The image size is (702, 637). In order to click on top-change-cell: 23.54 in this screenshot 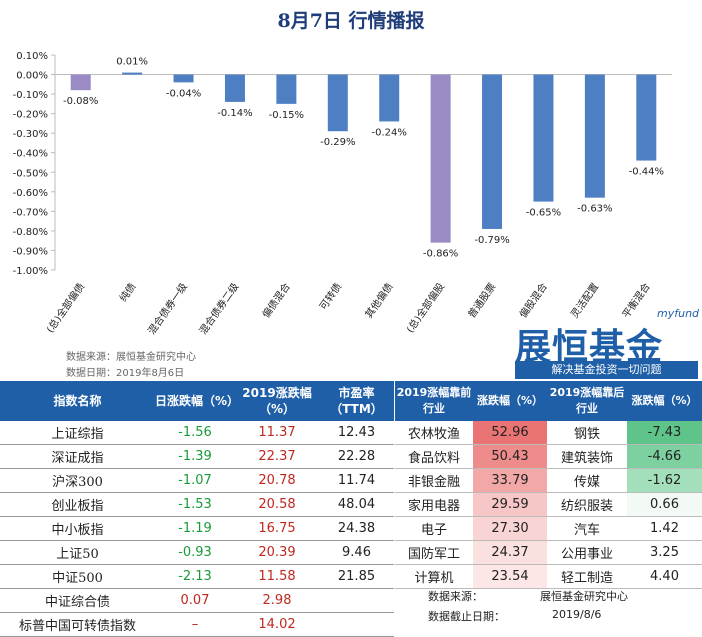, I will do `click(510, 576)`.